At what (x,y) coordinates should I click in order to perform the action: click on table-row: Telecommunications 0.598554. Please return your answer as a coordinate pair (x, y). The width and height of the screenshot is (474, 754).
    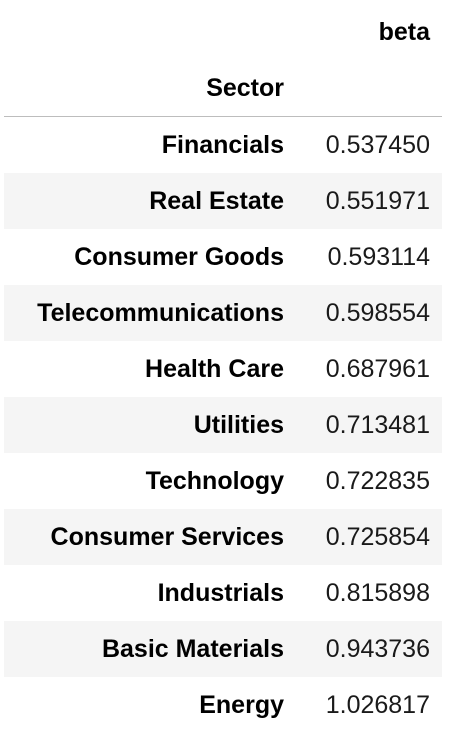
    Looking at the image, I should click on (223, 313).